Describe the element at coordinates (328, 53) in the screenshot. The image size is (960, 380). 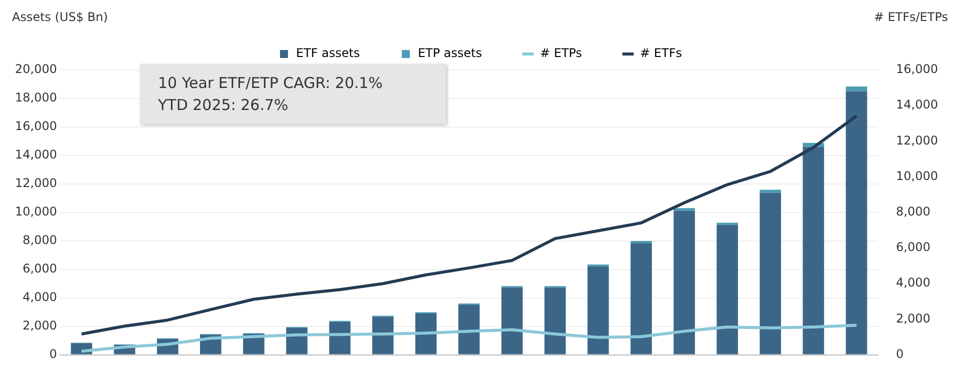
I see `legend-label: ETF assets` at that location.